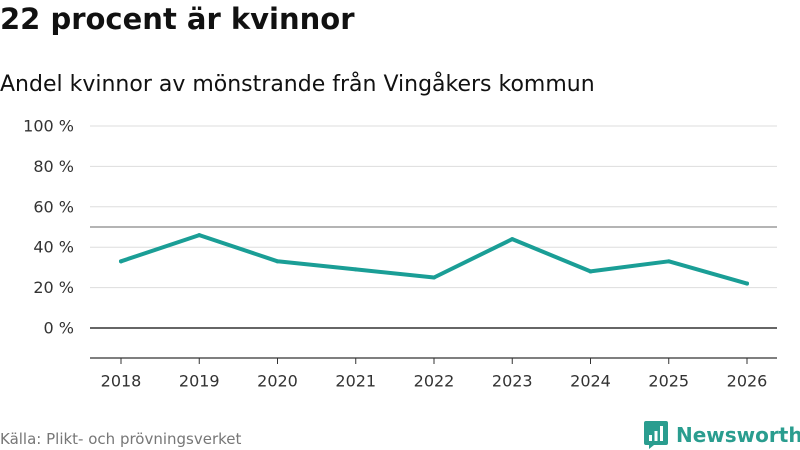 This screenshot has width=800, height=450. Describe the element at coordinates (656, 435) in the screenshot. I see `bar-chart-logo-icon` at that location.